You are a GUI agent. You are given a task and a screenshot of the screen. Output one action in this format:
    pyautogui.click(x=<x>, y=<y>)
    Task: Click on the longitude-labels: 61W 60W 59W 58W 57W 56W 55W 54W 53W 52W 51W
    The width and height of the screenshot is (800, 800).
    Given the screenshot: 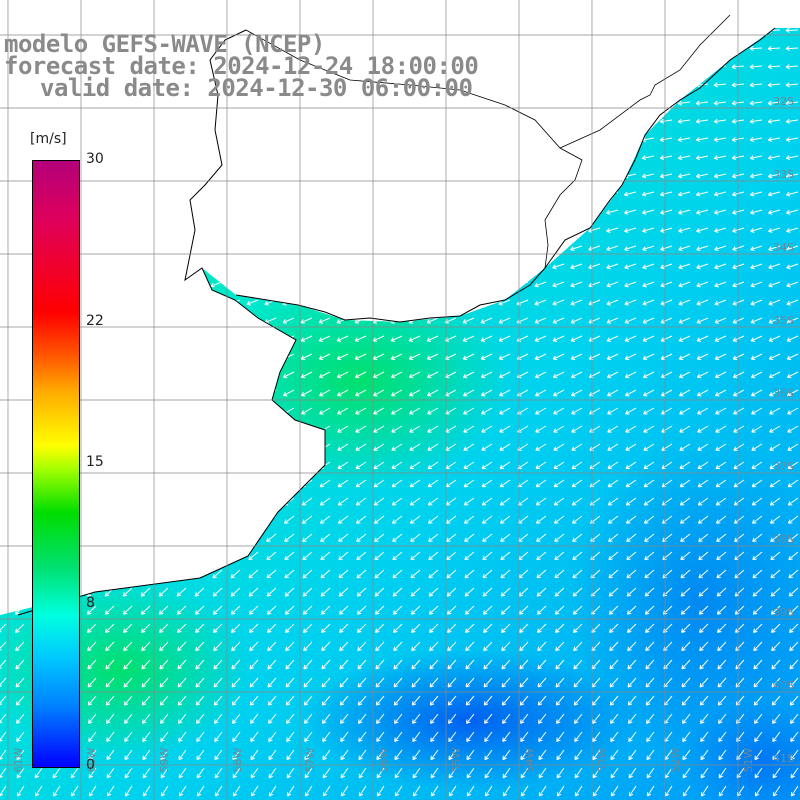 What is the action you would take?
    pyautogui.click(x=383, y=759)
    